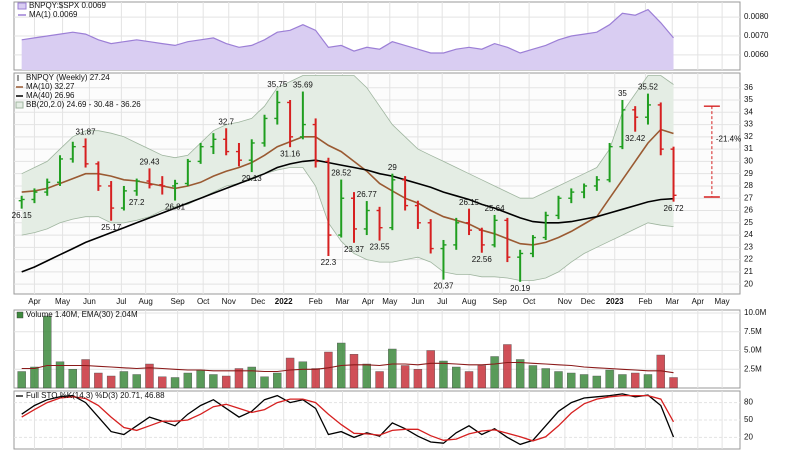 Image resolution: width=800 pixels, height=450 pixels. Describe the element at coordinates (284, 301) in the screenshot. I see `x-tick-label: 2022` at that location.